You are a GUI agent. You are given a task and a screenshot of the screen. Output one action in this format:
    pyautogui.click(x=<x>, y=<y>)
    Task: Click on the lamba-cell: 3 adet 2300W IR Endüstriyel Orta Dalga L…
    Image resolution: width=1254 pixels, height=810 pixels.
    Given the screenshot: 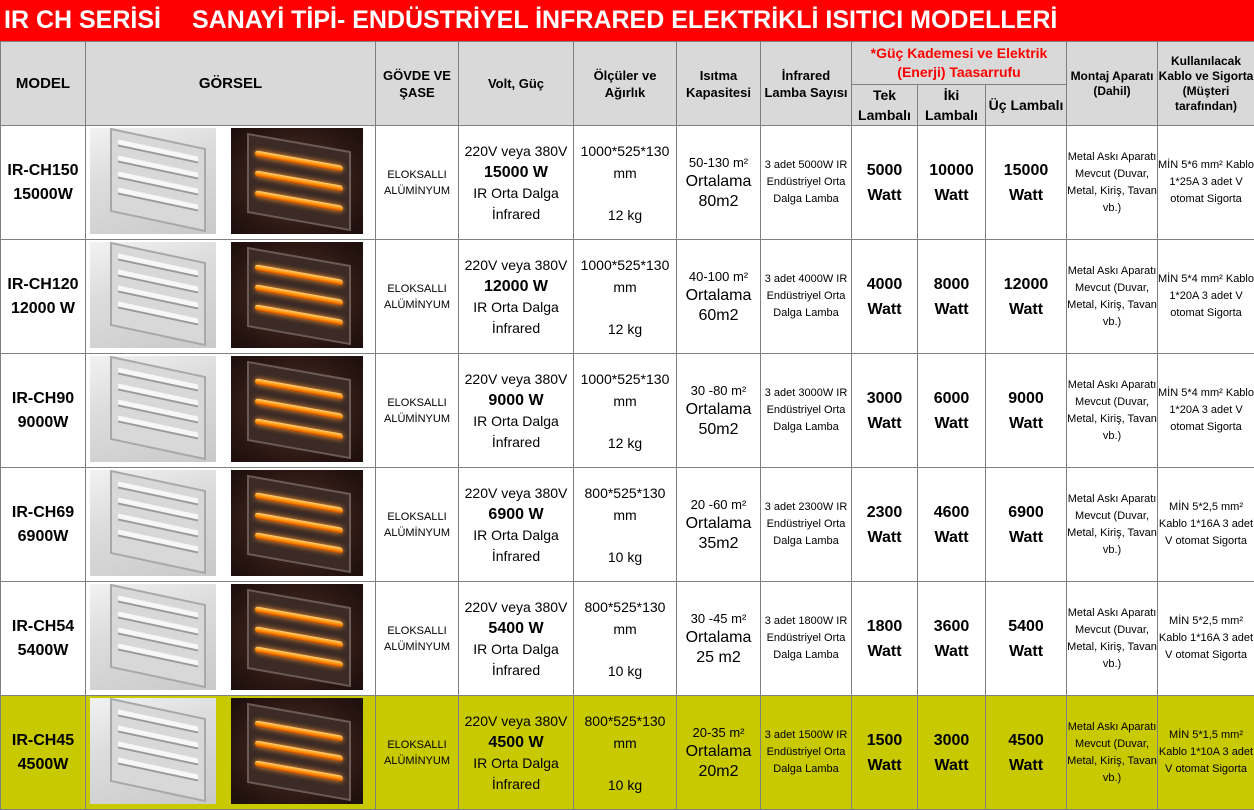 What is the action you would take?
    pyautogui.click(x=806, y=525)
    